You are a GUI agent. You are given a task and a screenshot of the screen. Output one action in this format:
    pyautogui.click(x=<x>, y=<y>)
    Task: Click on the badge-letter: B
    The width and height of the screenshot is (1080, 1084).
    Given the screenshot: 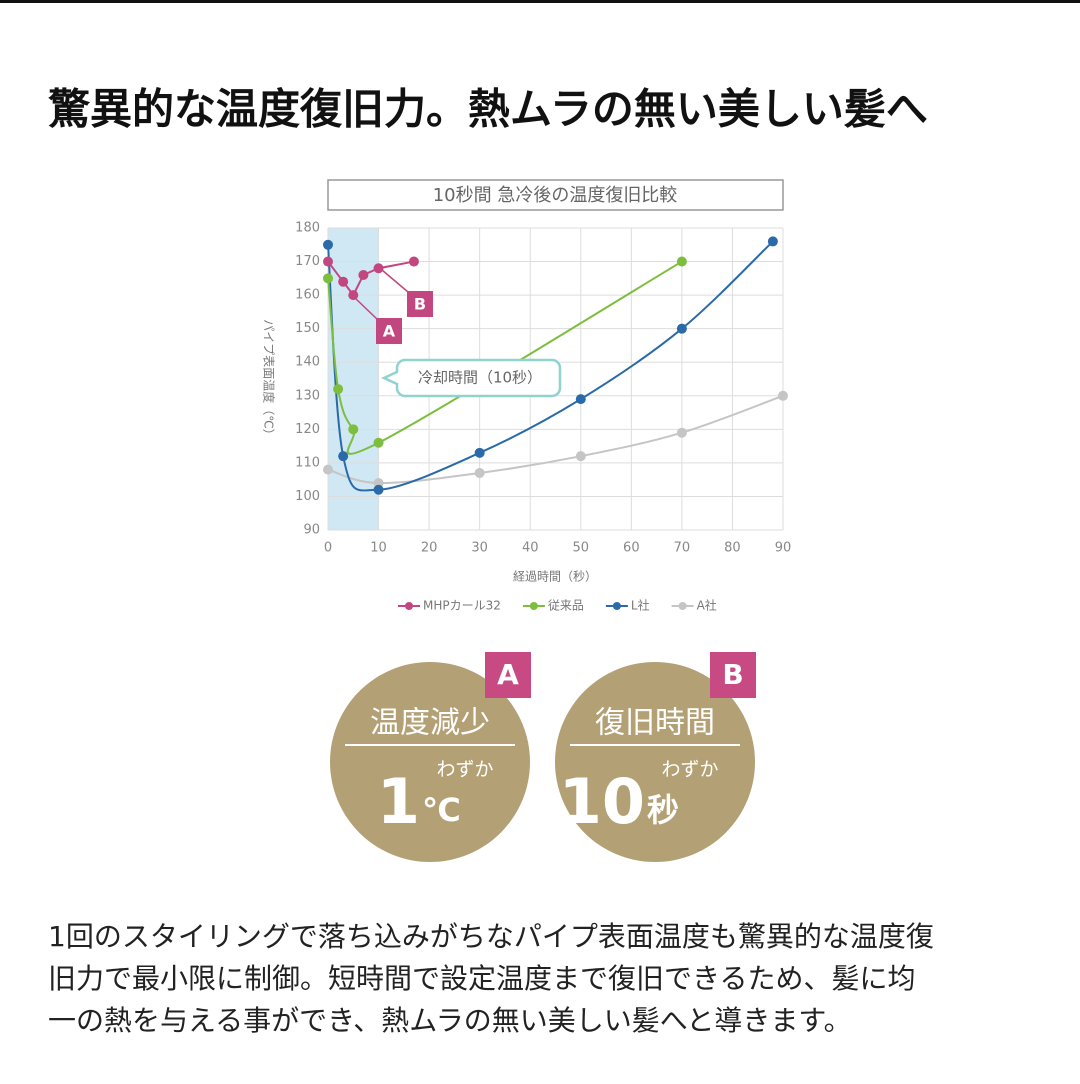 What is the action you would take?
    pyautogui.click(x=732, y=674)
    